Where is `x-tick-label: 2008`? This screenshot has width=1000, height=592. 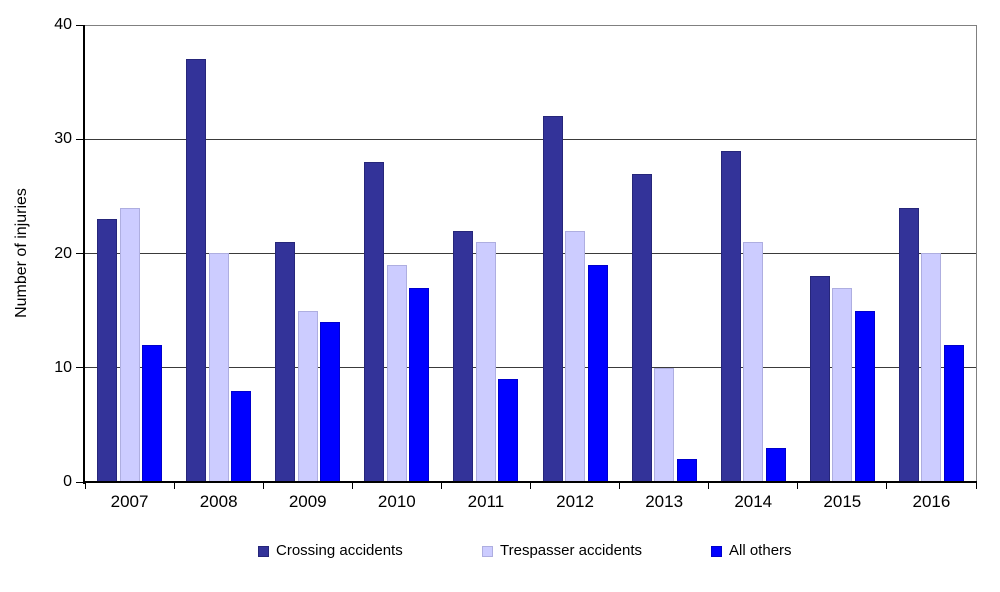
x-tick-label: 2008 is located at coordinates (218, 501).